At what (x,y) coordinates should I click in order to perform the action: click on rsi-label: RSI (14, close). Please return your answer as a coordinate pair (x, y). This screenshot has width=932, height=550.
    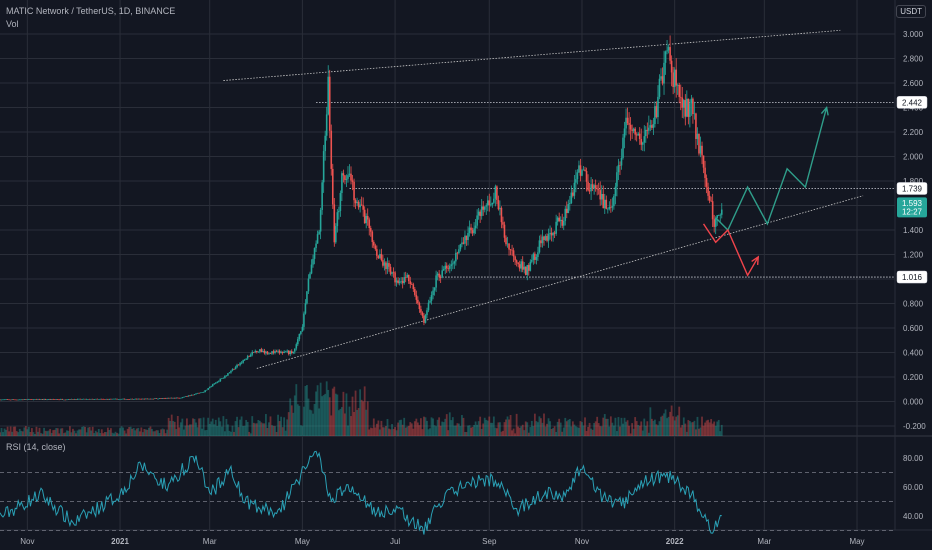
    Looking at the image, I should click on (36, 447).